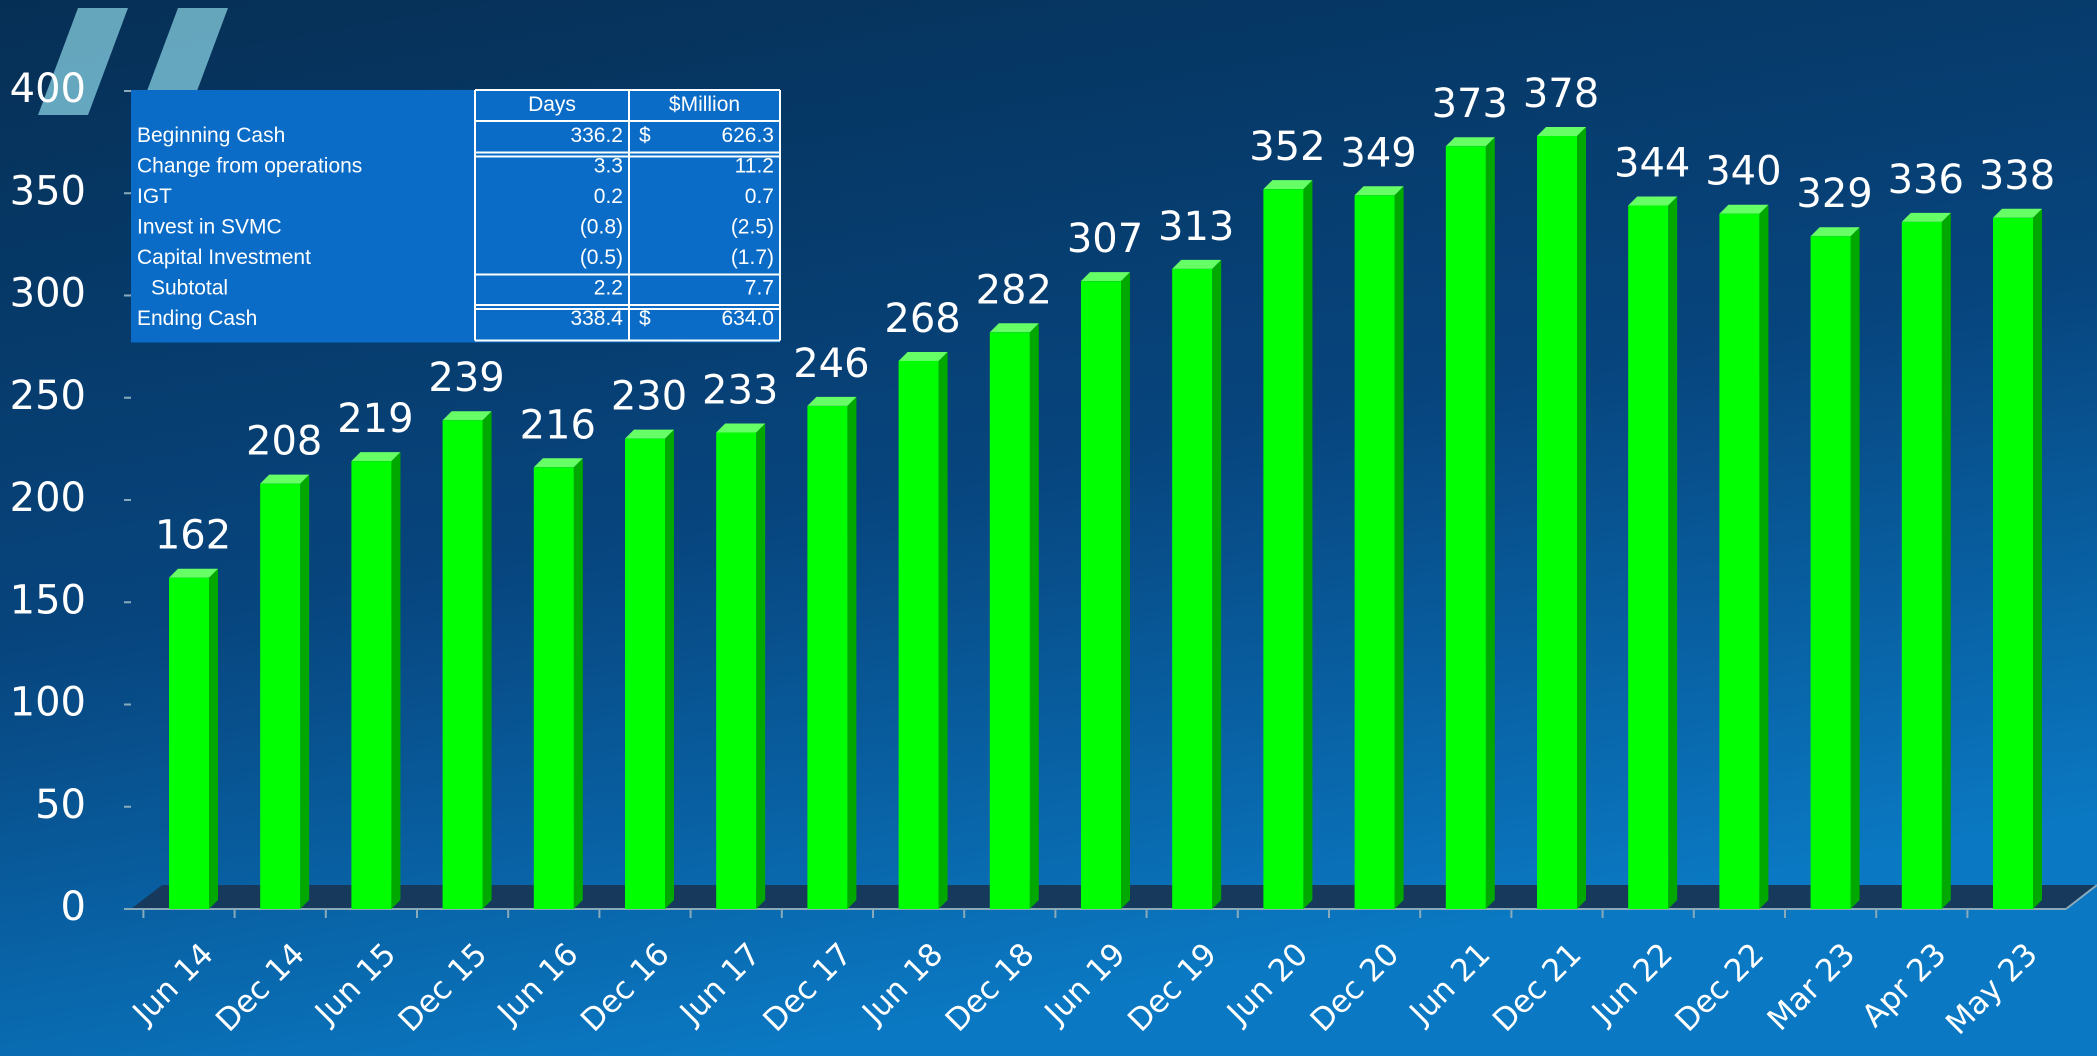  I want to click on row-label: Change from operations, so click(249, 165).